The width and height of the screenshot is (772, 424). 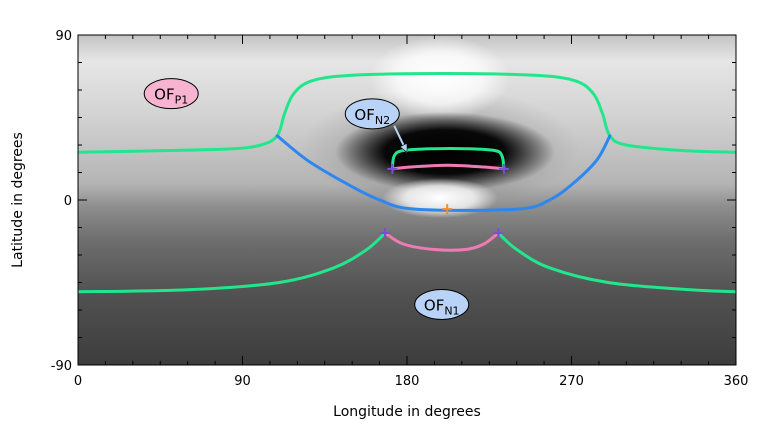 I want to click on x-tick-label: 270, so click(x=571, y=381).